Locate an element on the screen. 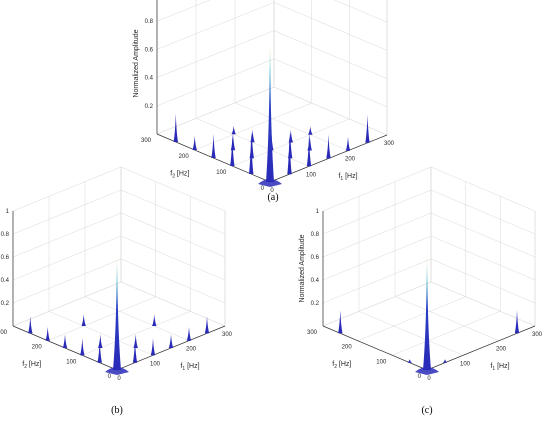  f2-axis-label: f2 [Hz] is located at coordinates (31, 365).